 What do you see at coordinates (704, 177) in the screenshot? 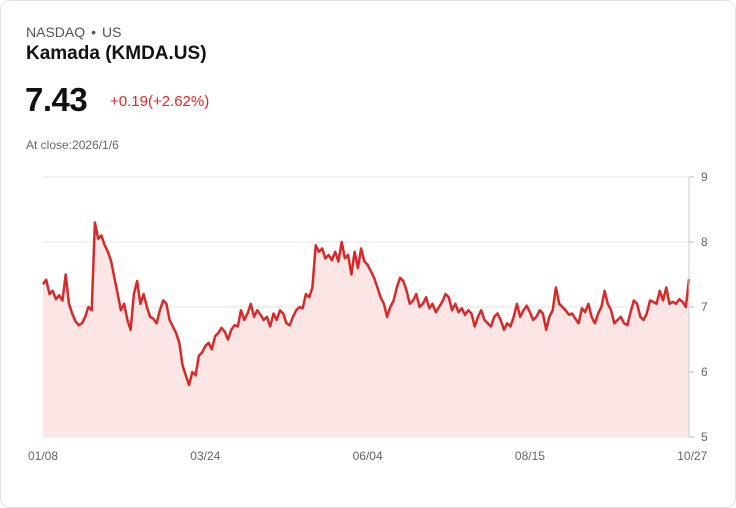
I see `y-tick-label: 9` at bounding box center [704, 177].